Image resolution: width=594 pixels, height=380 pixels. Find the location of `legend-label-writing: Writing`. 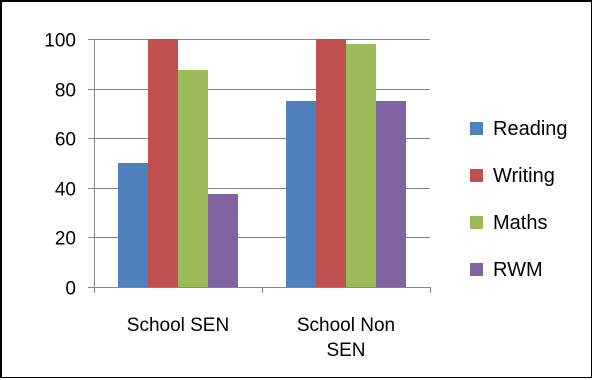

legend-label-writing: Writing is located at coordinates (524, 176).